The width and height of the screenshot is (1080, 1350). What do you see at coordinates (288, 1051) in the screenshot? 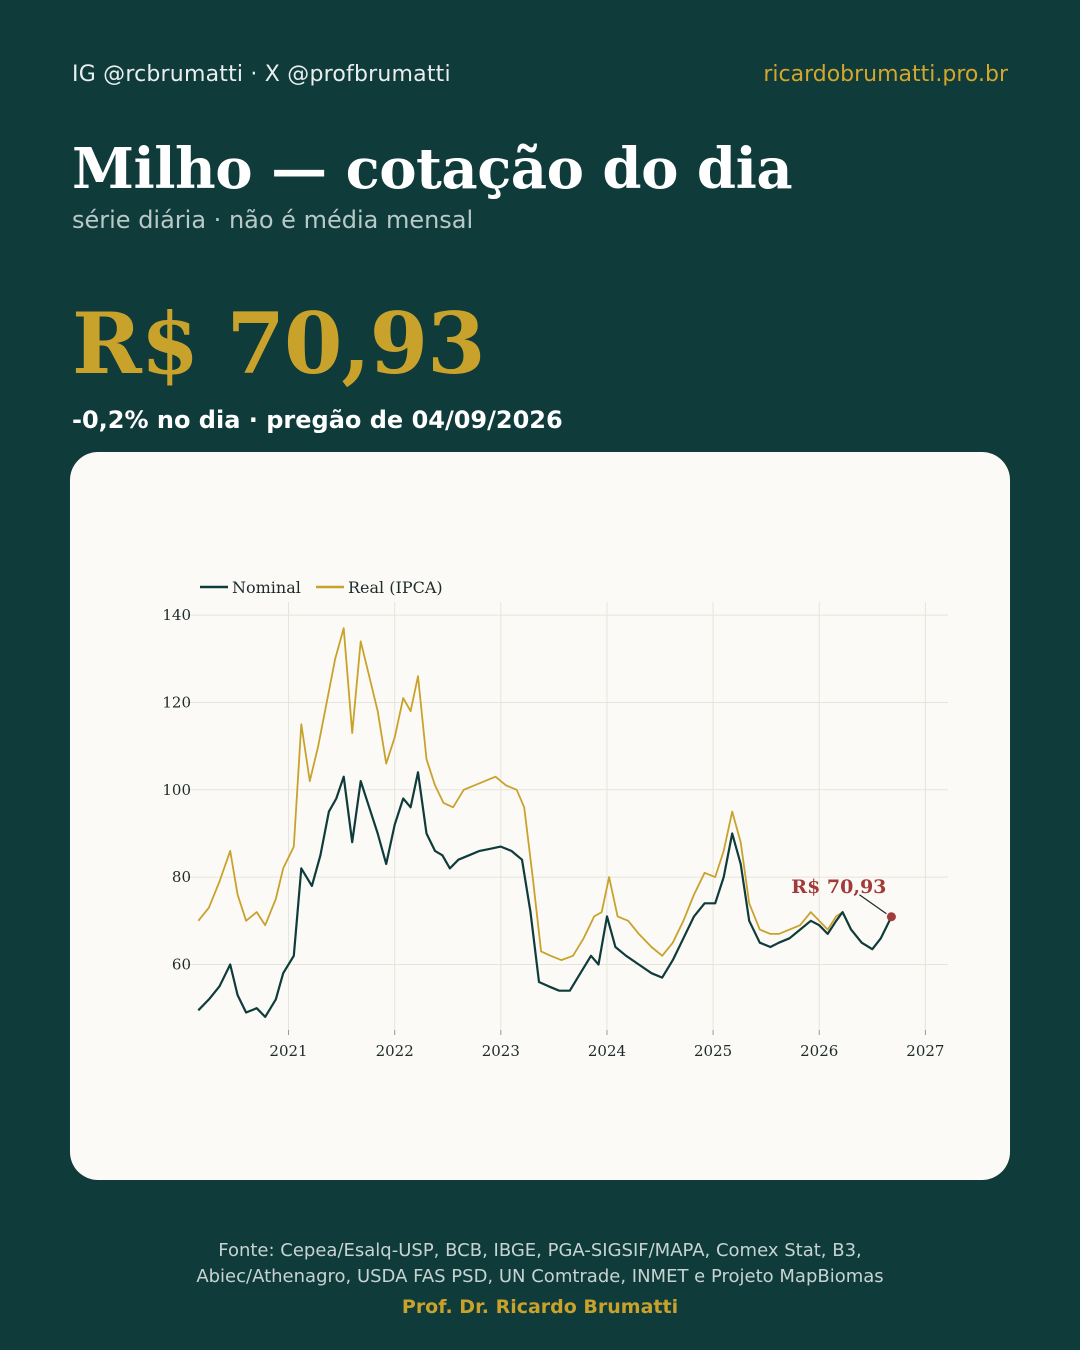
I see `x-tick-label: 2021` at bounding box center [288, 1051].